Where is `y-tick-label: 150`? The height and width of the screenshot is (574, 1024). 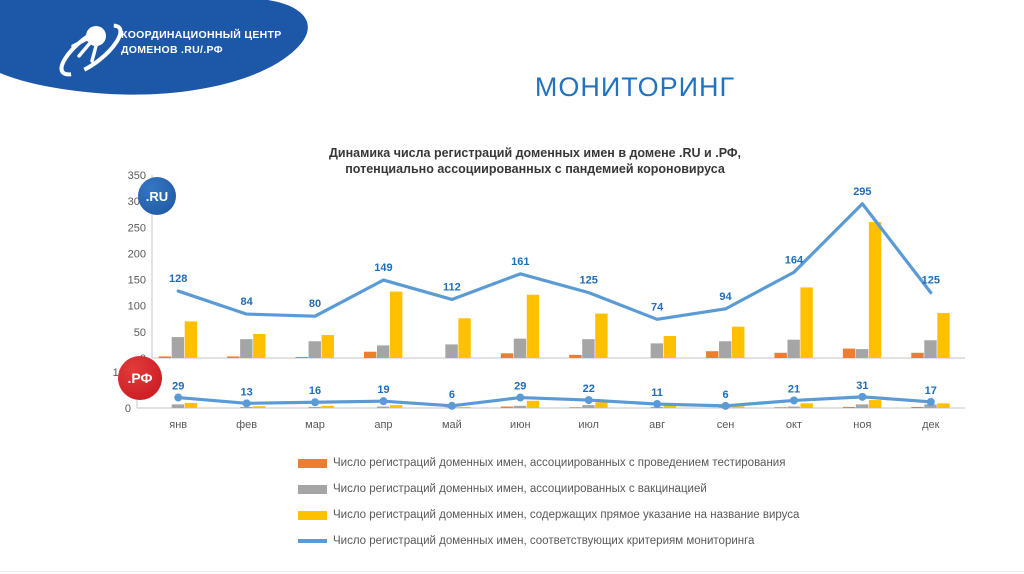 y-tick-label: 150 is located at coordinates (137, 281).